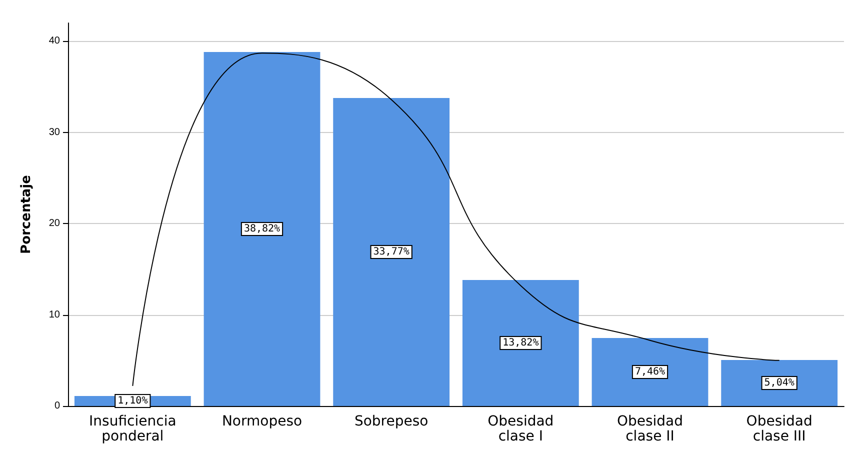  I want to click on x-tick-label: Normopeso, so click(262, 422).